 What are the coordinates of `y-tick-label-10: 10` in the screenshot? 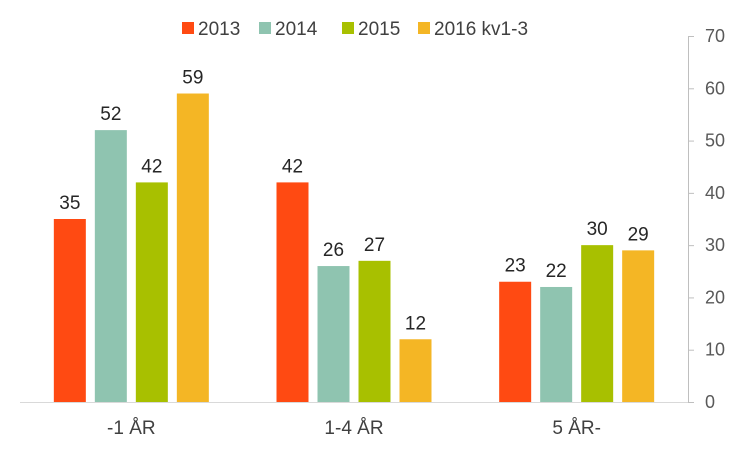 It's located at (715, 350).